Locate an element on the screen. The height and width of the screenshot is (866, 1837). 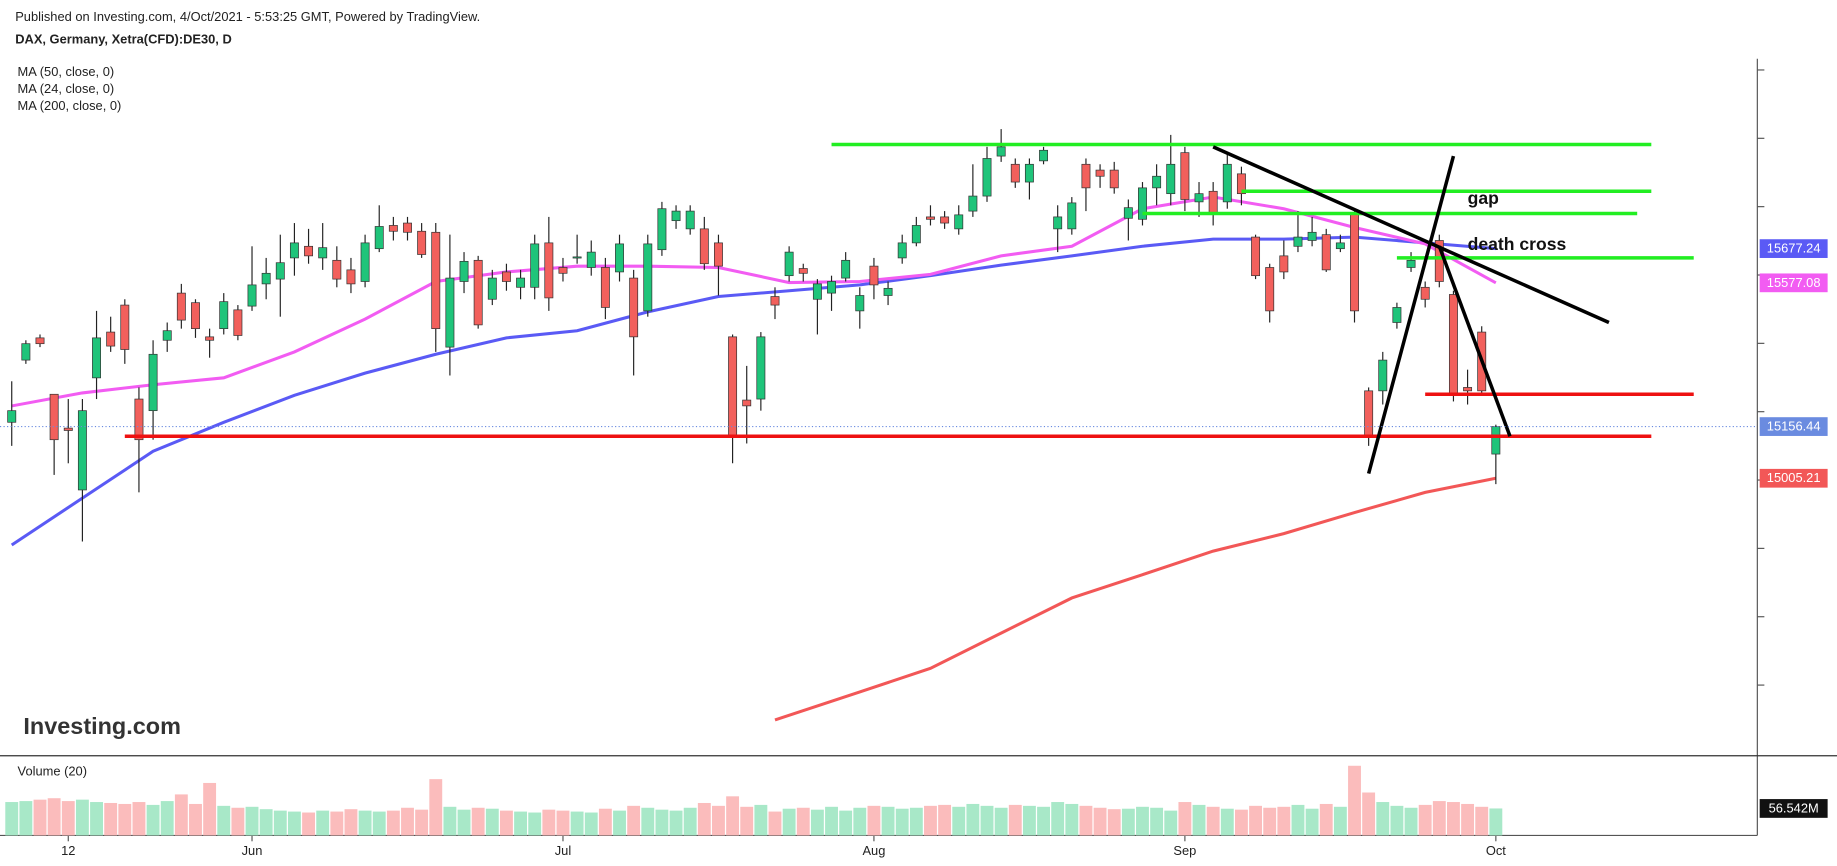
ma-price-tag: 15677.24 is located at coordinates (1794, 248).